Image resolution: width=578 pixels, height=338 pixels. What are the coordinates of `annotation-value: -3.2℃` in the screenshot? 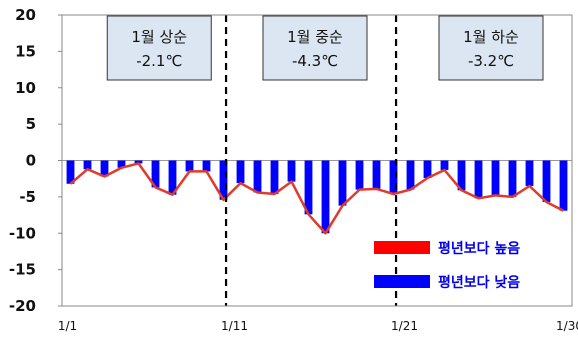 It's located at (491, 61).